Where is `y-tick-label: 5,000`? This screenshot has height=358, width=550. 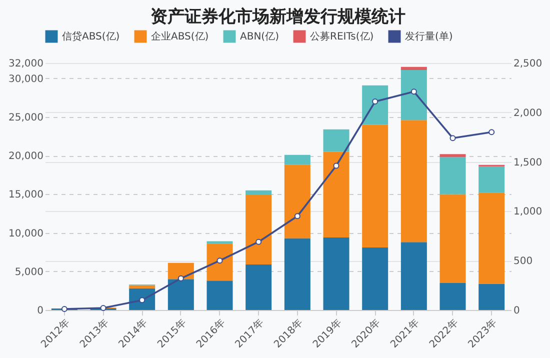 y-tick-label: 5,000 is located at coordinates (29, 272).